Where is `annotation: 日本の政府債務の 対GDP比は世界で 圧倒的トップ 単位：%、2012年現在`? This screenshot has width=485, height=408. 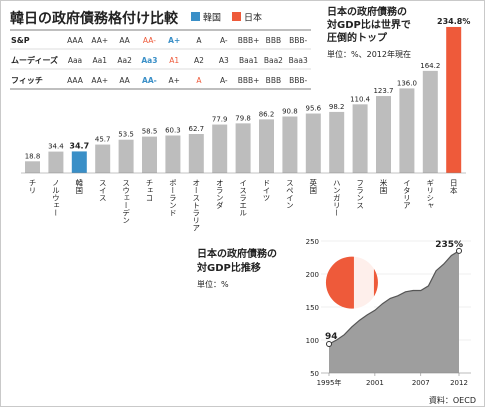 annotation: 日本の政府債務の 対GDP比は世界で 圧倒的トップ 単位：%、2012年現在 is located at coordinates (368, 32).